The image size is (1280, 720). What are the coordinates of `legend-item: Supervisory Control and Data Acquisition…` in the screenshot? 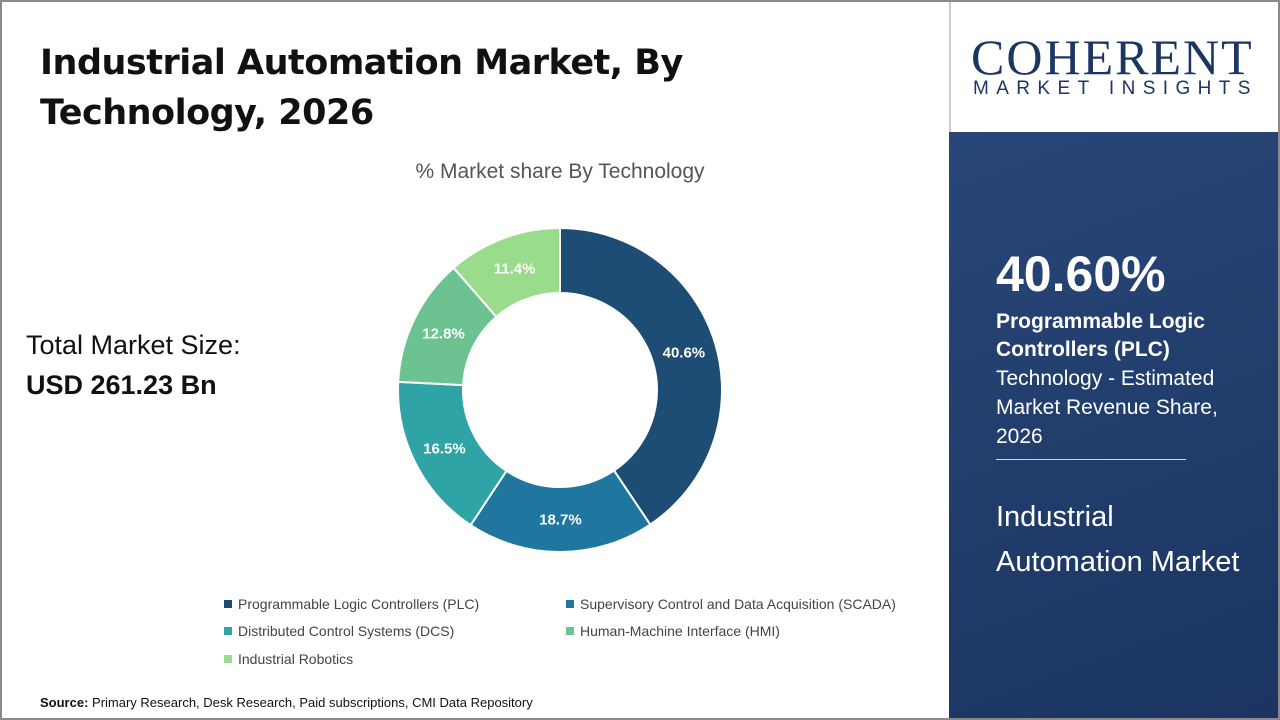 It's located at (731, 604).